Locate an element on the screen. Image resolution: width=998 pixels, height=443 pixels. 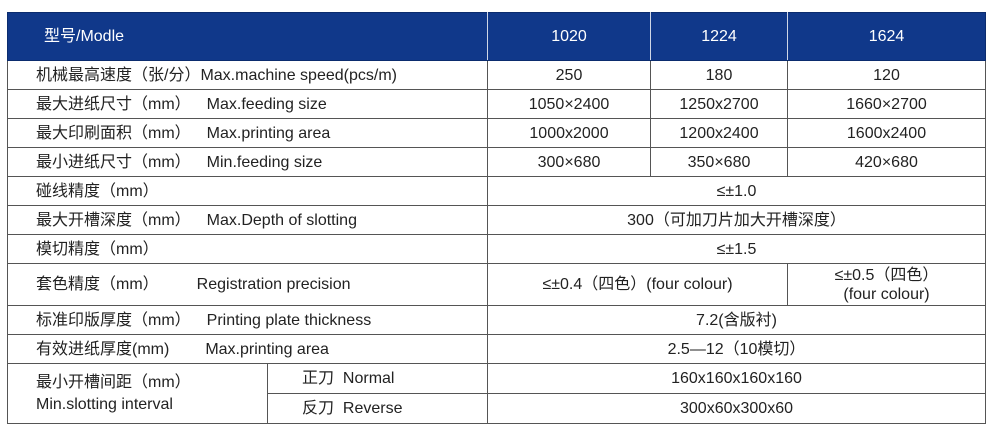
cell: 300（可加刀片加大开槽深度） is located at coordinates (736, 220).